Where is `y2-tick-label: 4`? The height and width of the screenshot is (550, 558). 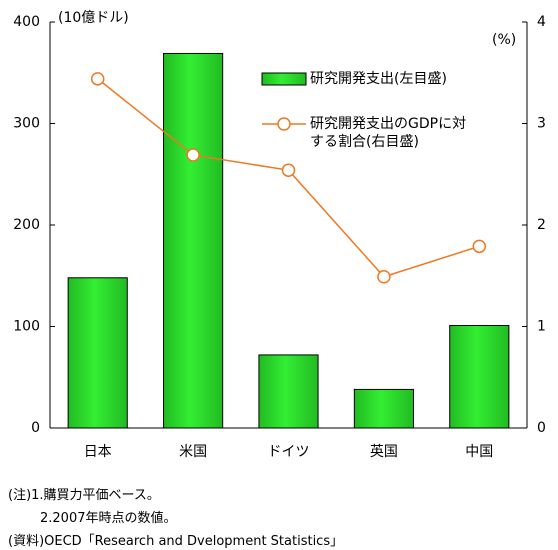 y2-tick-label: 4 is located at coordinates (541, 22).